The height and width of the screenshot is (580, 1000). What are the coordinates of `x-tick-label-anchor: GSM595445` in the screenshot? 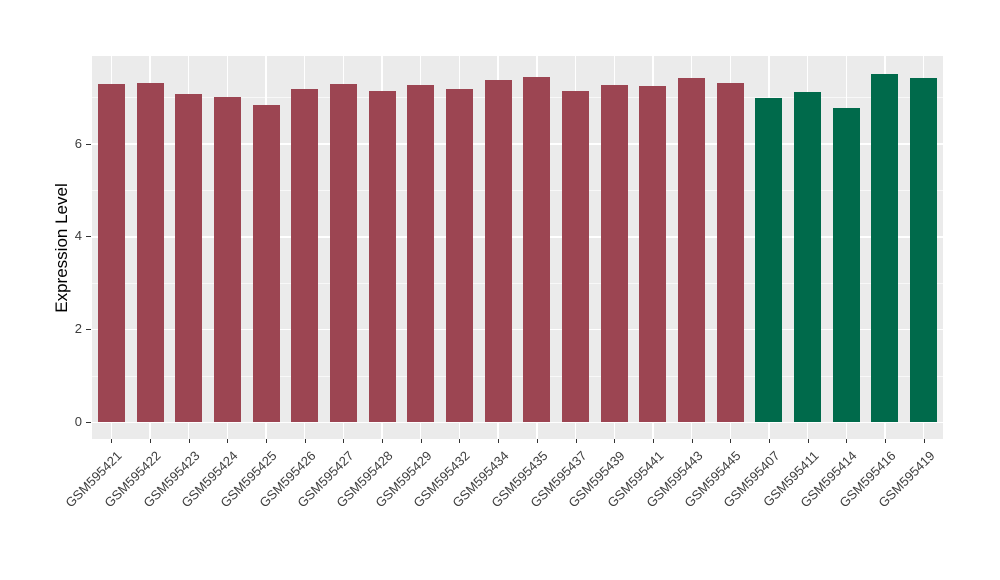 It's located at (628, 478).